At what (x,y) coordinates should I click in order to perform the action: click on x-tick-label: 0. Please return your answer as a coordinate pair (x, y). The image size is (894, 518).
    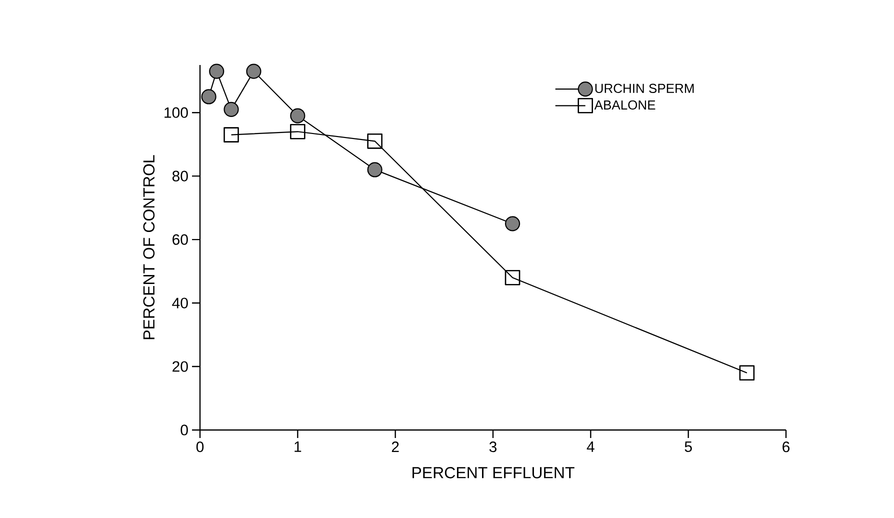
    Looking at the image, I should click on (200, 447).